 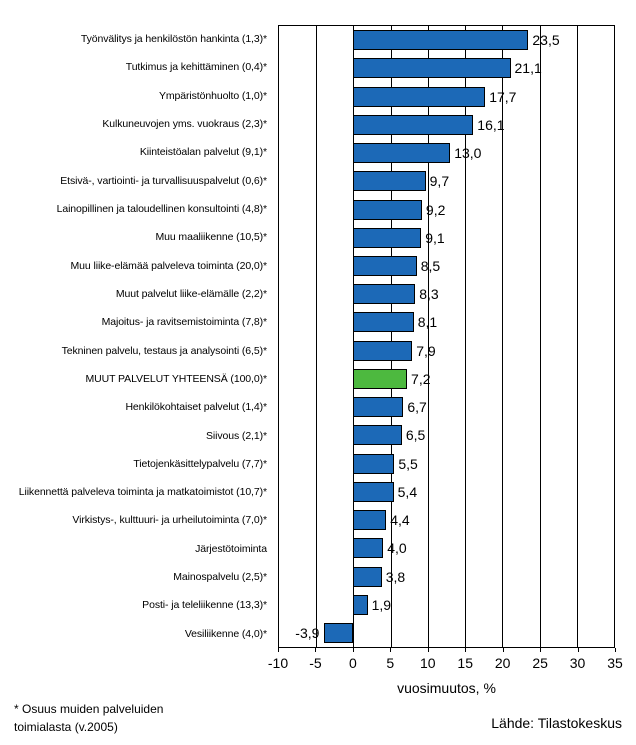 I want to click on bar-row: 16,1, so click(x=446, y=125).